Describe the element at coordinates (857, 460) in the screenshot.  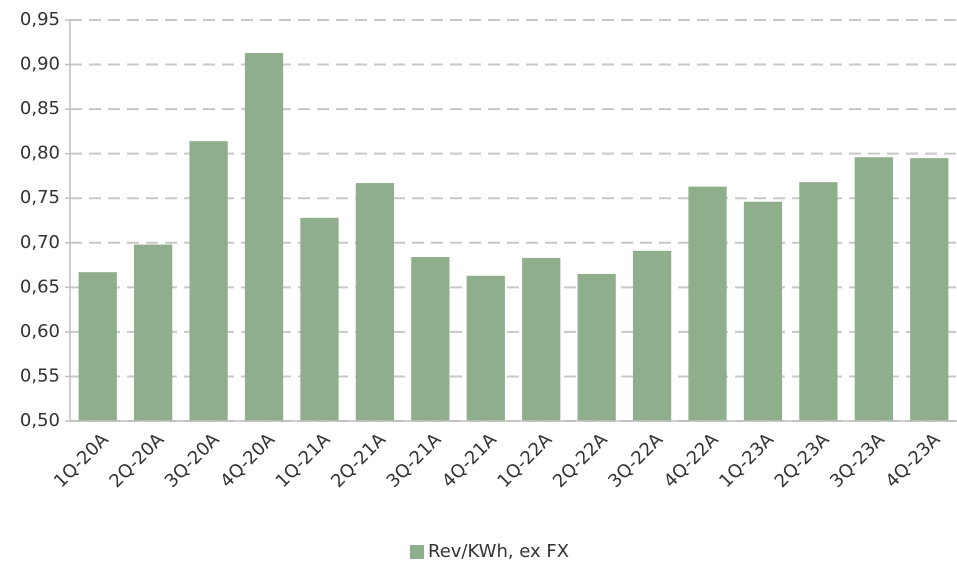
I see `x-tick-label: 3Q-23A` at that location.